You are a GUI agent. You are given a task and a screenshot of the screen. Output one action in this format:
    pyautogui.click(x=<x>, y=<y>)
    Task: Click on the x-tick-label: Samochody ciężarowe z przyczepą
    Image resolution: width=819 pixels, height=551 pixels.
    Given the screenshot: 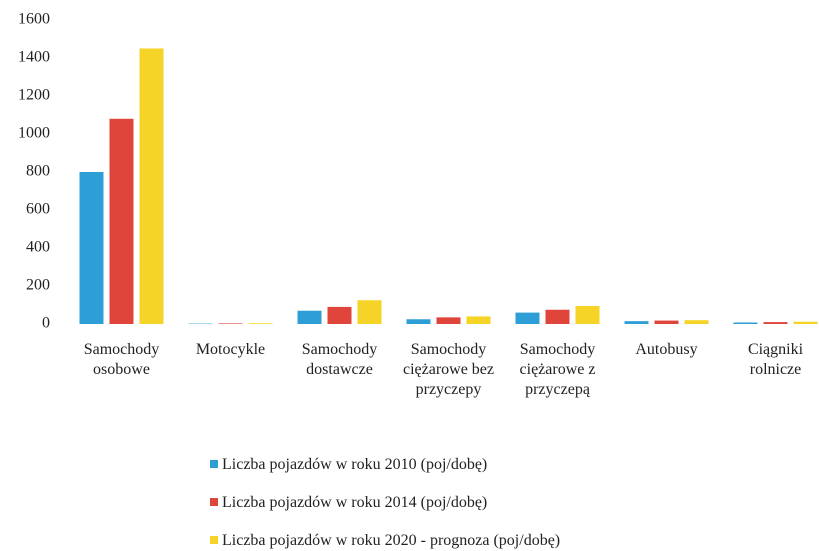 What is the action you would take?
    pyautogui.click(x=557, y=369)
    